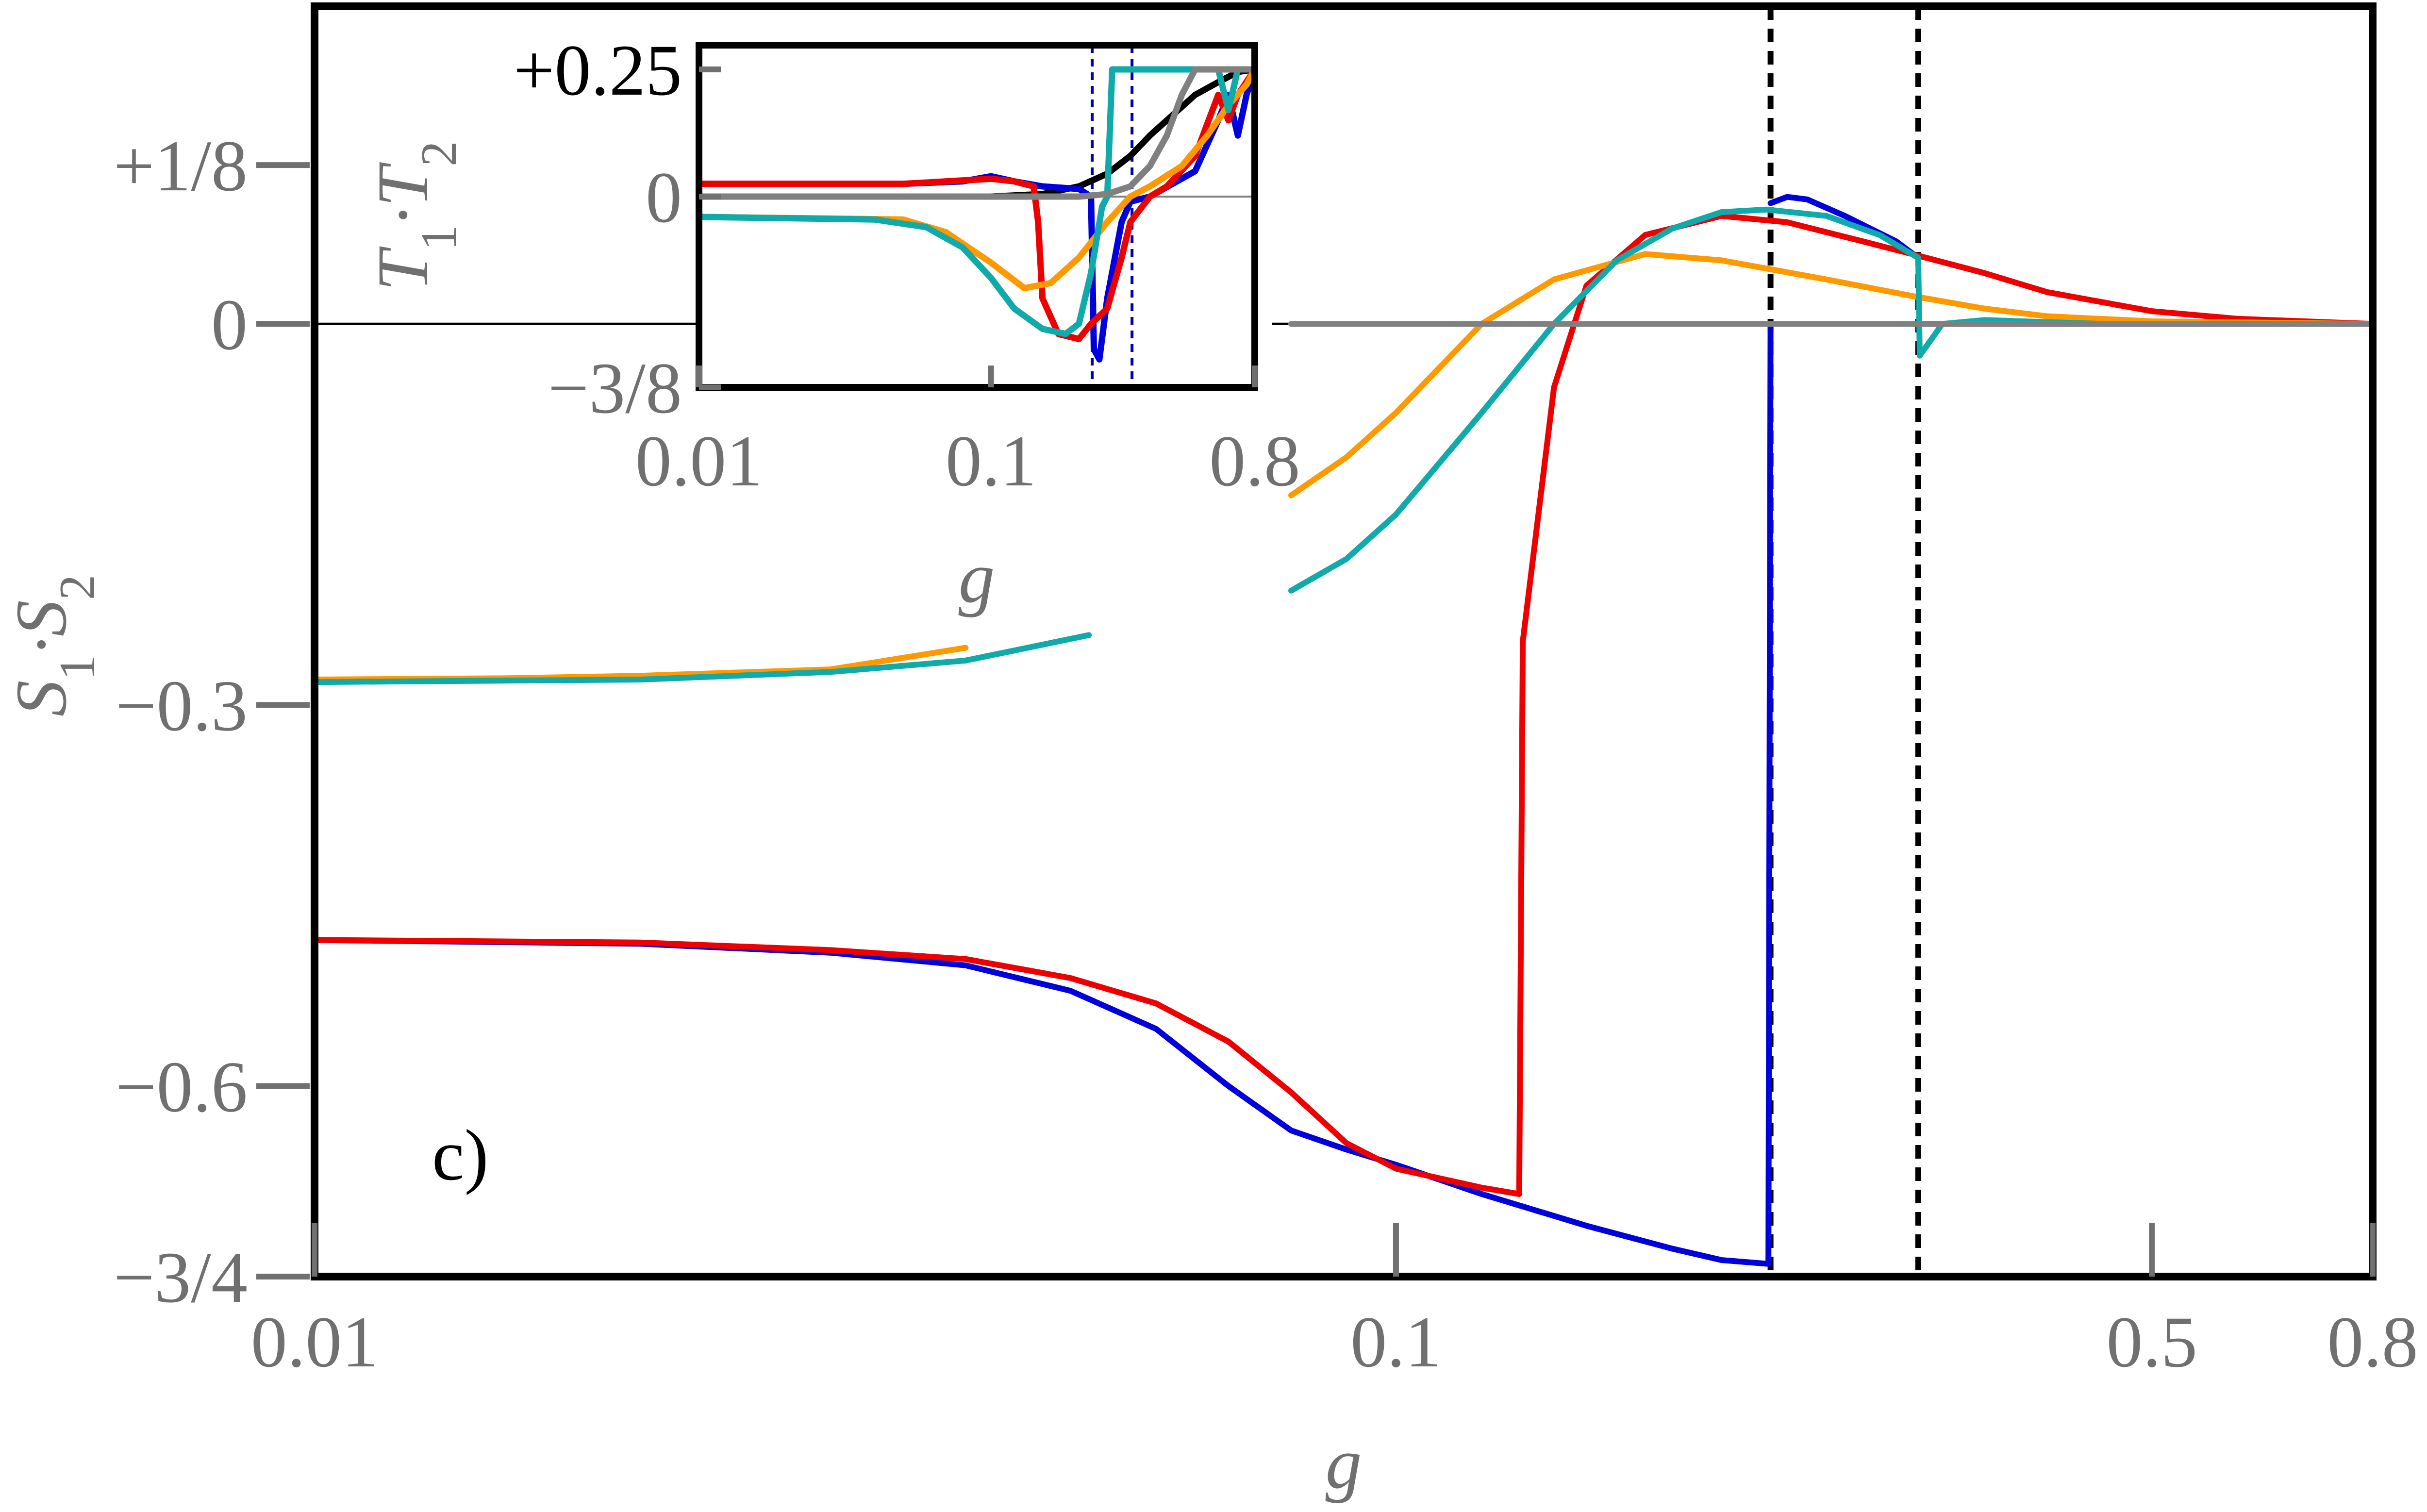 The width and height of the screenshot is (2427, 1512). What do you see at coordinates (2372, 1342) in the screenshot?
I see `main-x-tick-label-3: 0.8` at bounding box center [2372, 1342].